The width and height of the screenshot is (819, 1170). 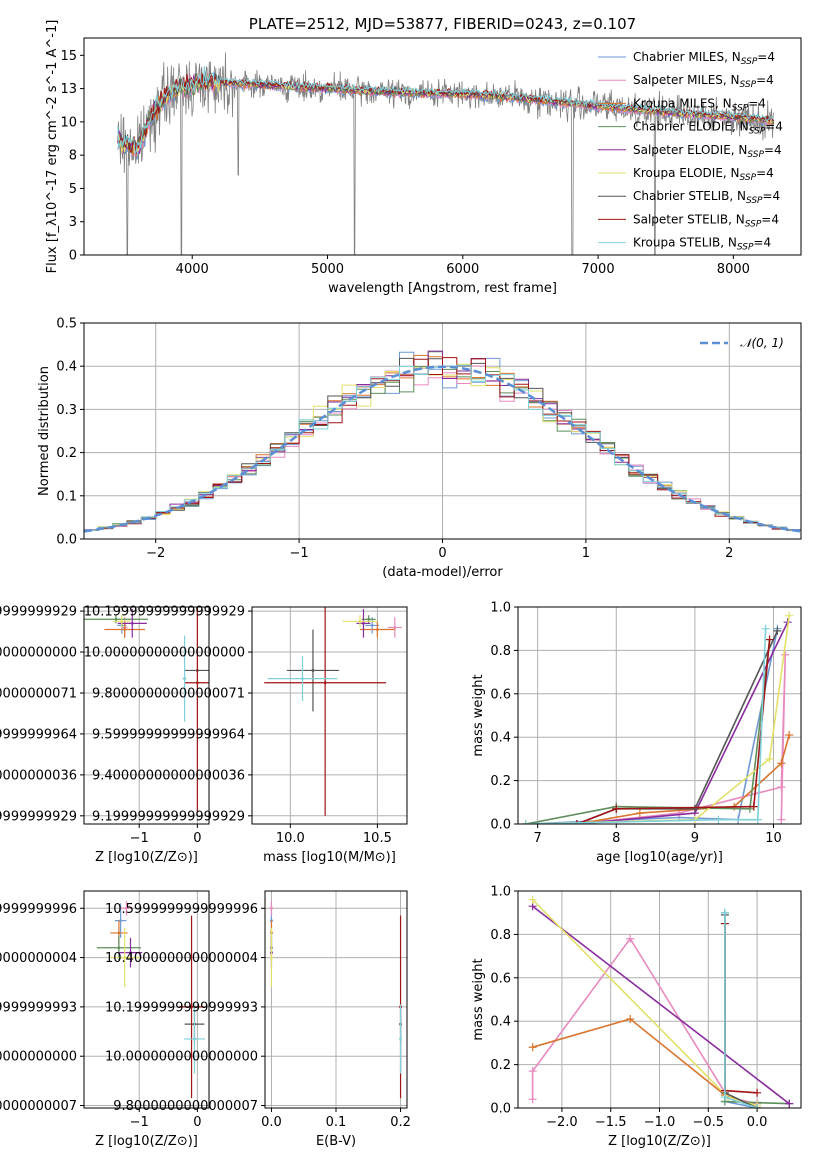 What do you see at coordinates (500, 892) in the screenshot?
I see `y-tick-label: 1.0` at bounding box center [500, 892].